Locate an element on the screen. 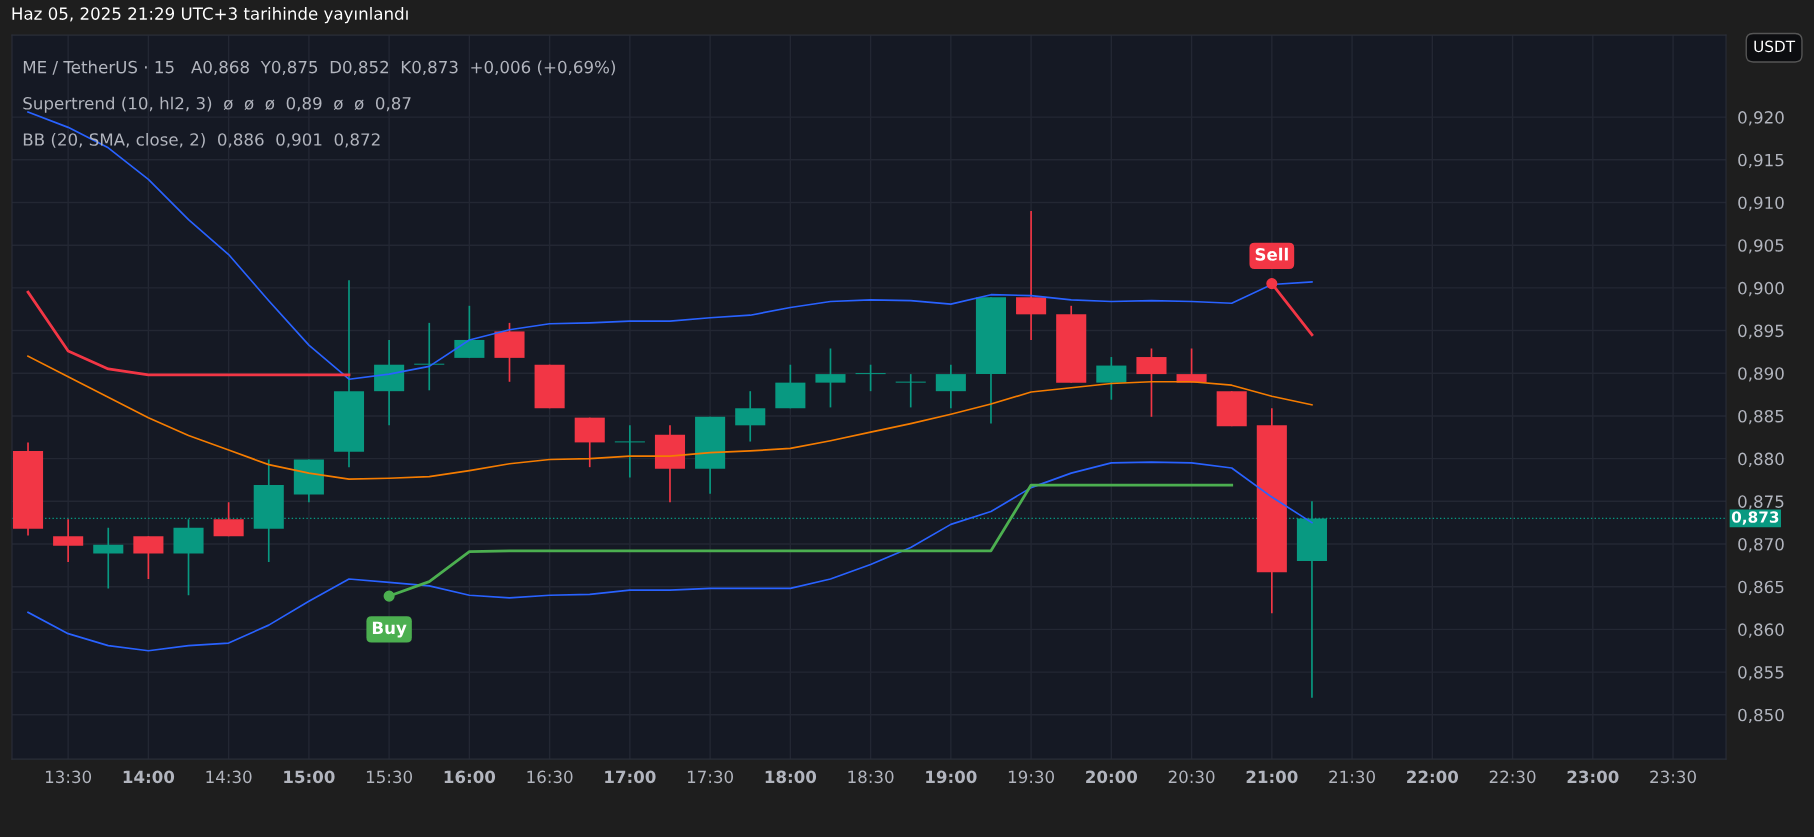 This screenshot has height=837, width=1814. y-tick-label: 0,885 is located at coordinates (1761, 417).